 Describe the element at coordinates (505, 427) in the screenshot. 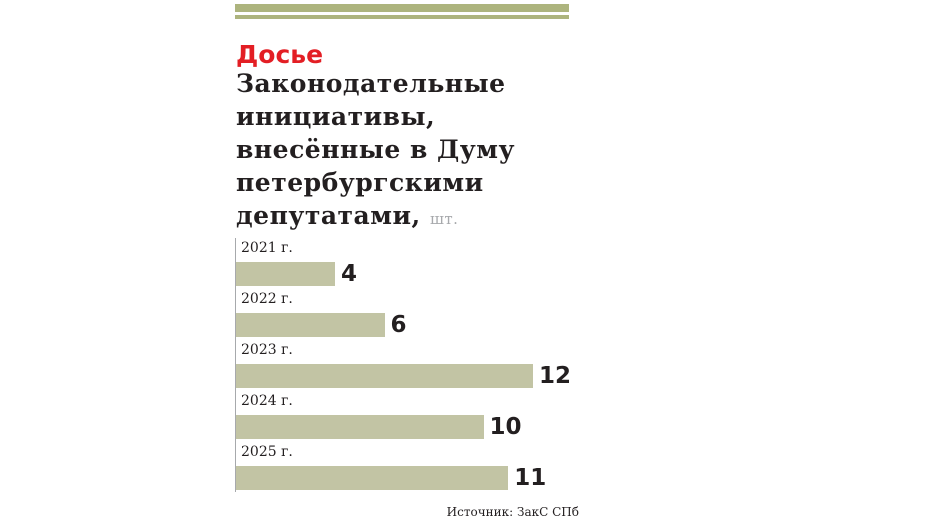

I see `value-label: 10` at that location.